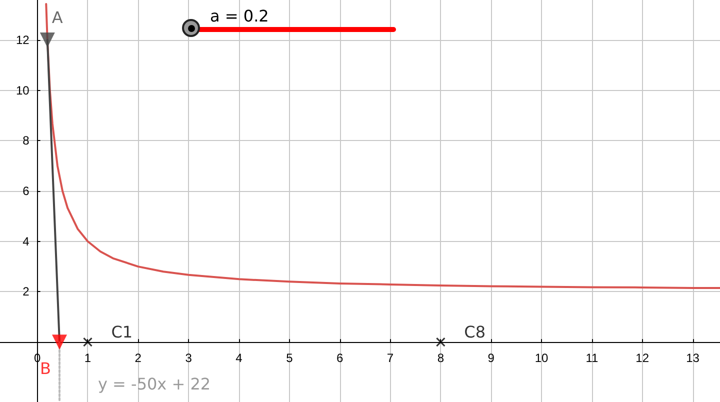  What do you see at coordinates (26, 241) in the screenshot?
I see `y-tick-label: 4` at bounding box center [26, 241].